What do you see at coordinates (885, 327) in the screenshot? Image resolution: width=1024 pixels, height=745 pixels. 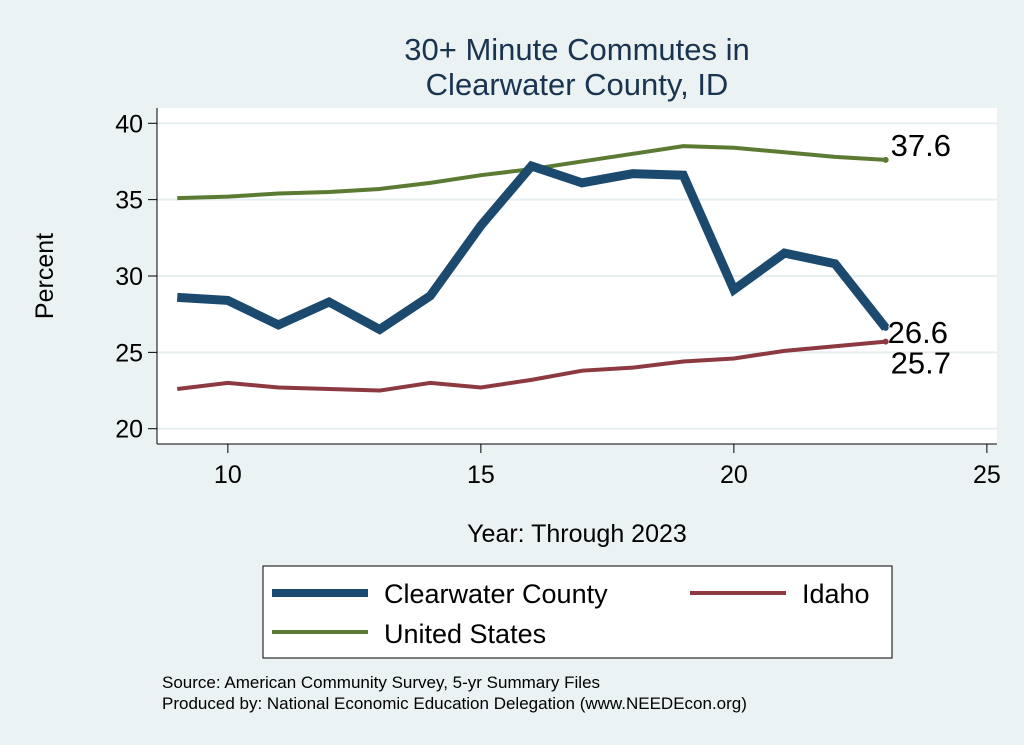 I see `end-marker-clearwater-county` at bounding box center [885, 327].